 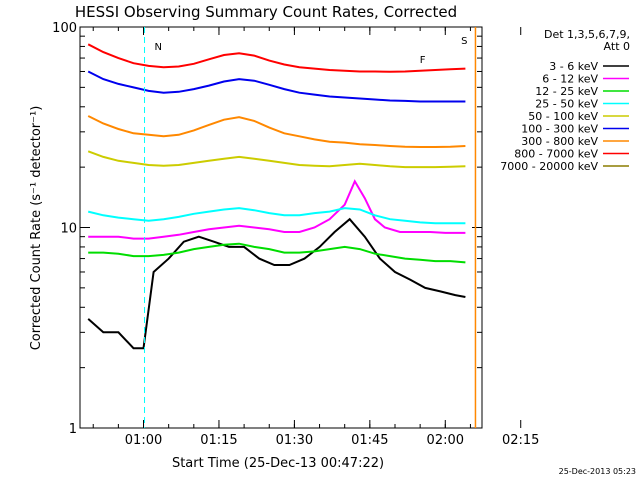 What do you see at coordinates (445, 440) in the screenshot?
I see `x-tick-label: 02:00` at bounding box center [445, 440].